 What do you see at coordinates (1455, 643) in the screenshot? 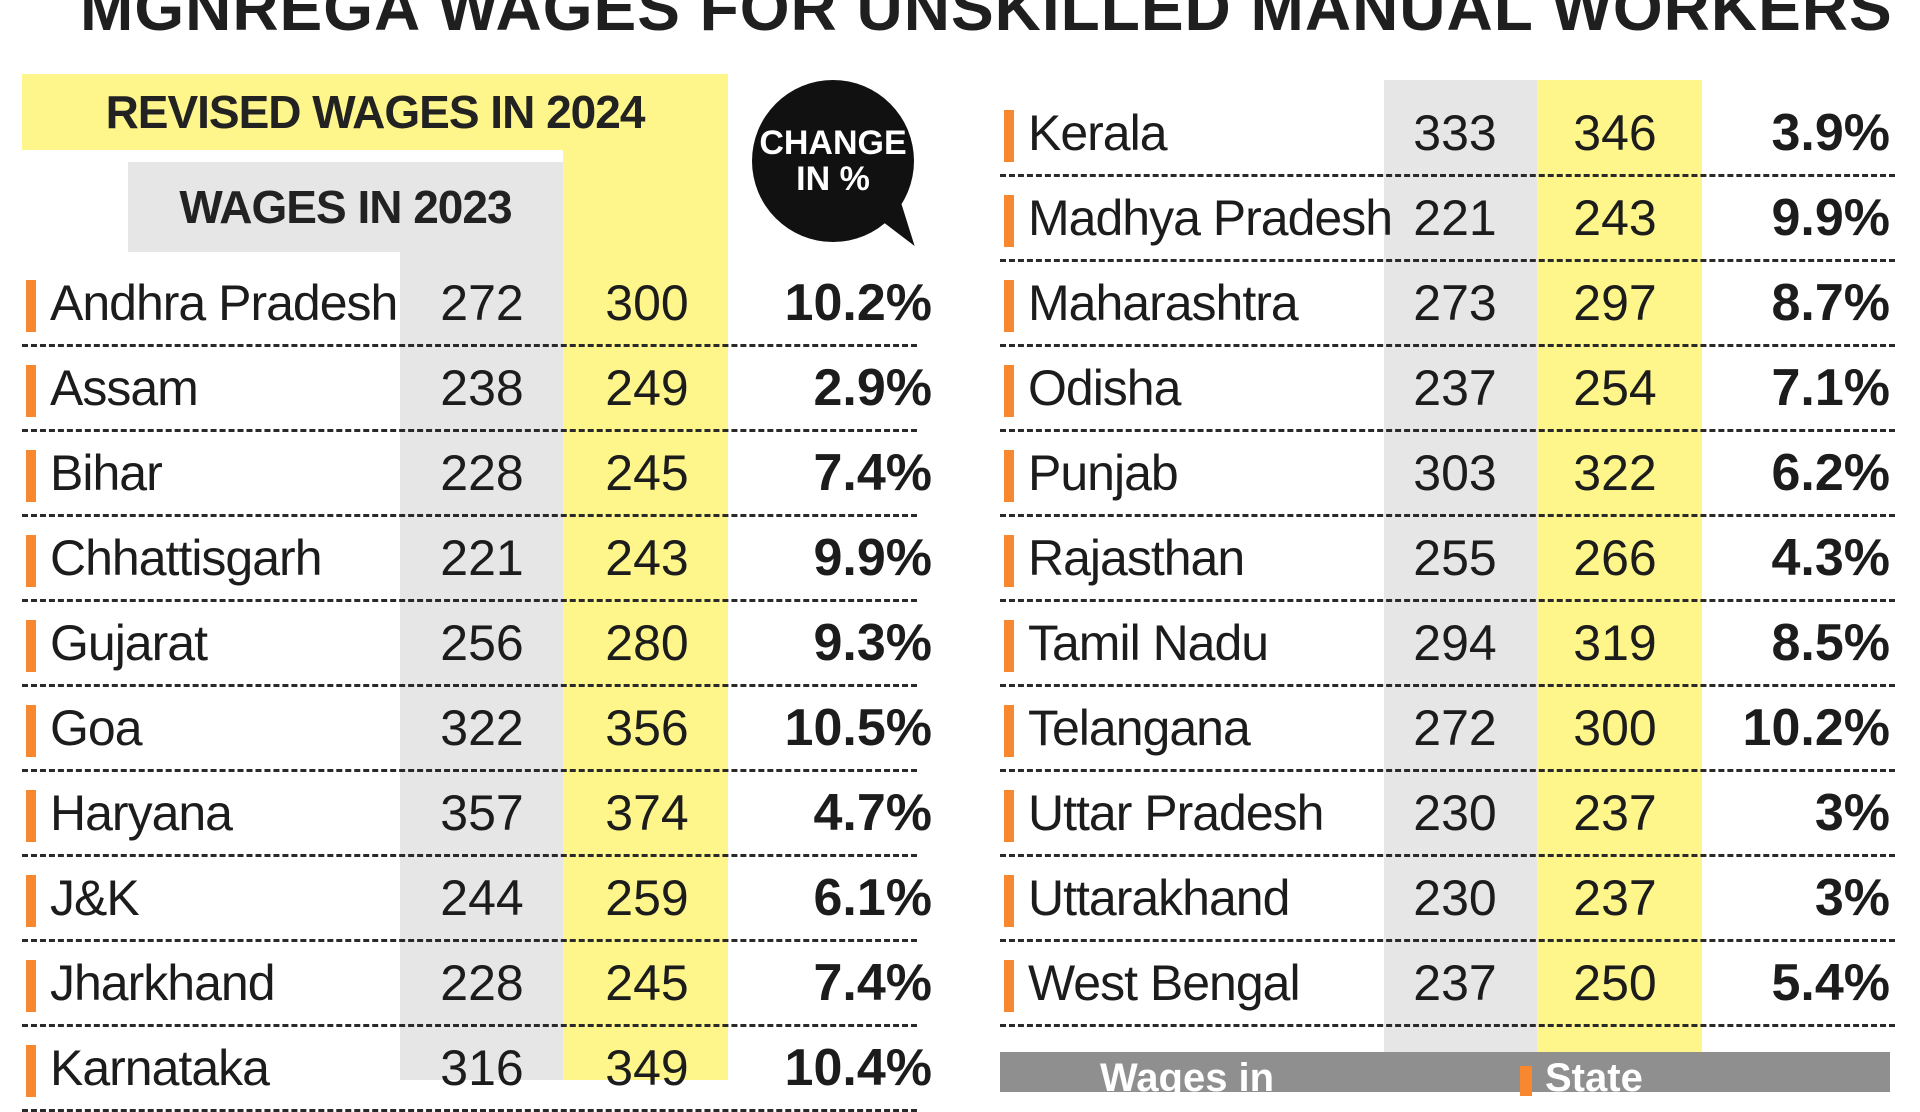
I see `wage-2023: 294` at bounding box center [1455, 643].